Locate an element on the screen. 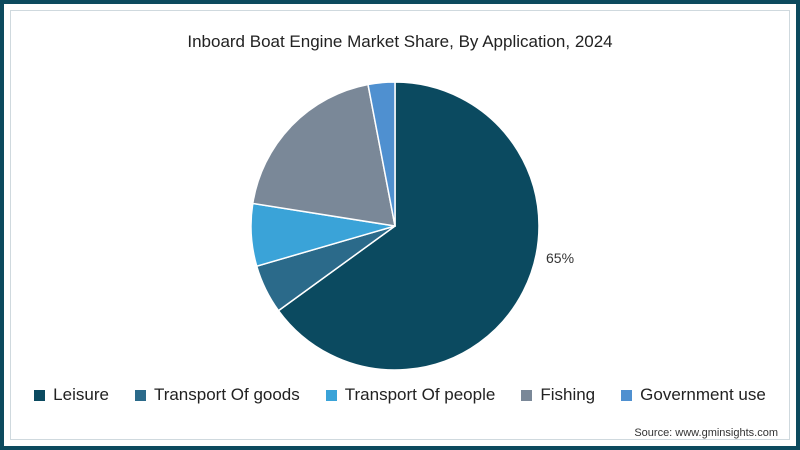  legend-item-leisure: Leisure is located at coordinates (71, 395).